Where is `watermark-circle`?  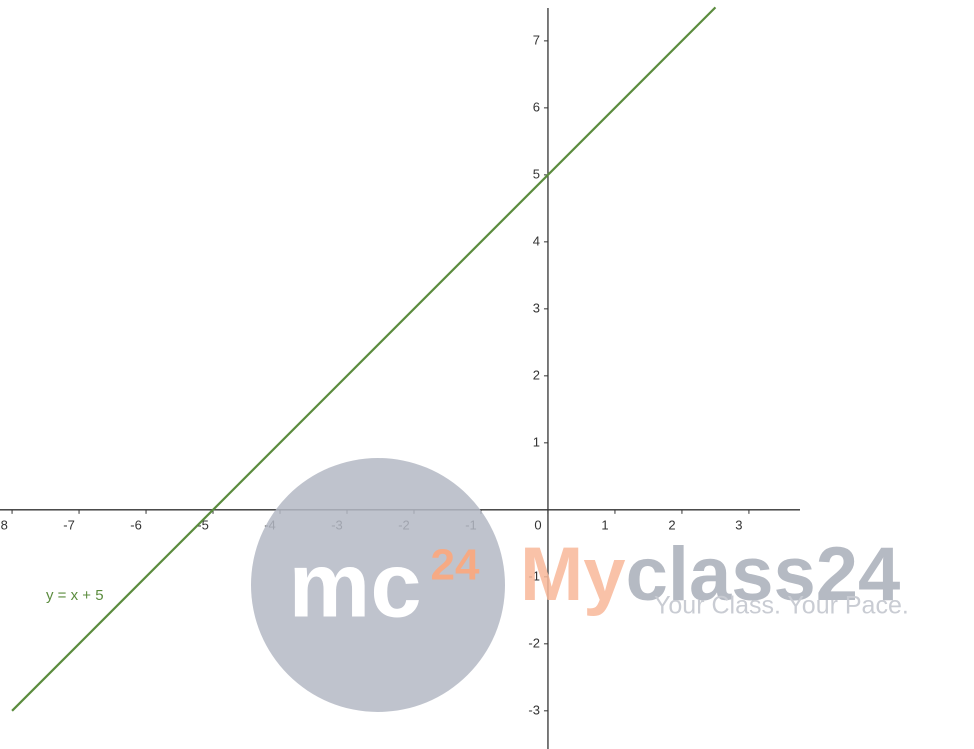 watermark-circle is located at coordinates (378, 585).